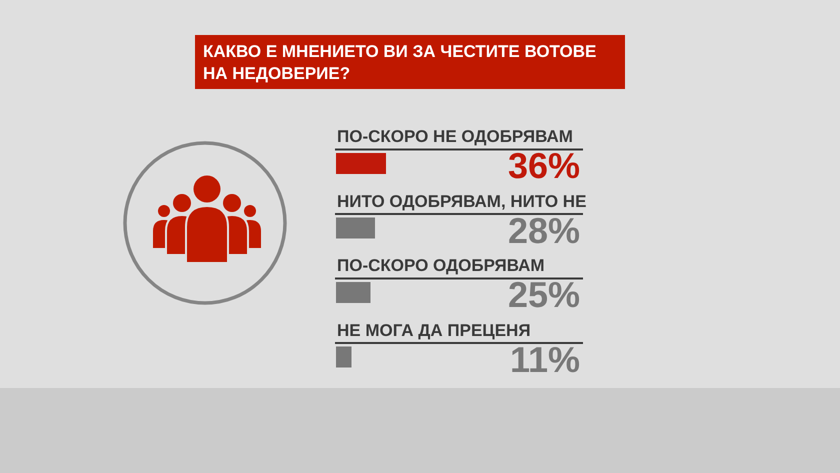  What do you see at coordinates (455, 136) in the screenshot?
I see `y-tick-label: ПО-СКОРО НЕ ОДОБРЯВАМ` at bounding box center [455, 136].